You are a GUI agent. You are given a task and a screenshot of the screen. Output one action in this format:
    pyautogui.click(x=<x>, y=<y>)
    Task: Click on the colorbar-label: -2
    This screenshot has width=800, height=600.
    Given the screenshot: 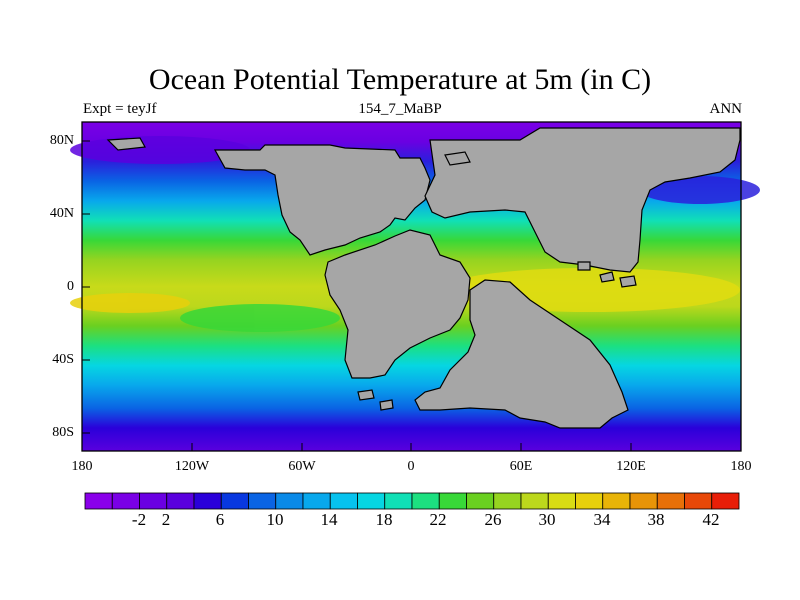 What is the action you would take?
    pyautogui.click(x=139, y=519)
    